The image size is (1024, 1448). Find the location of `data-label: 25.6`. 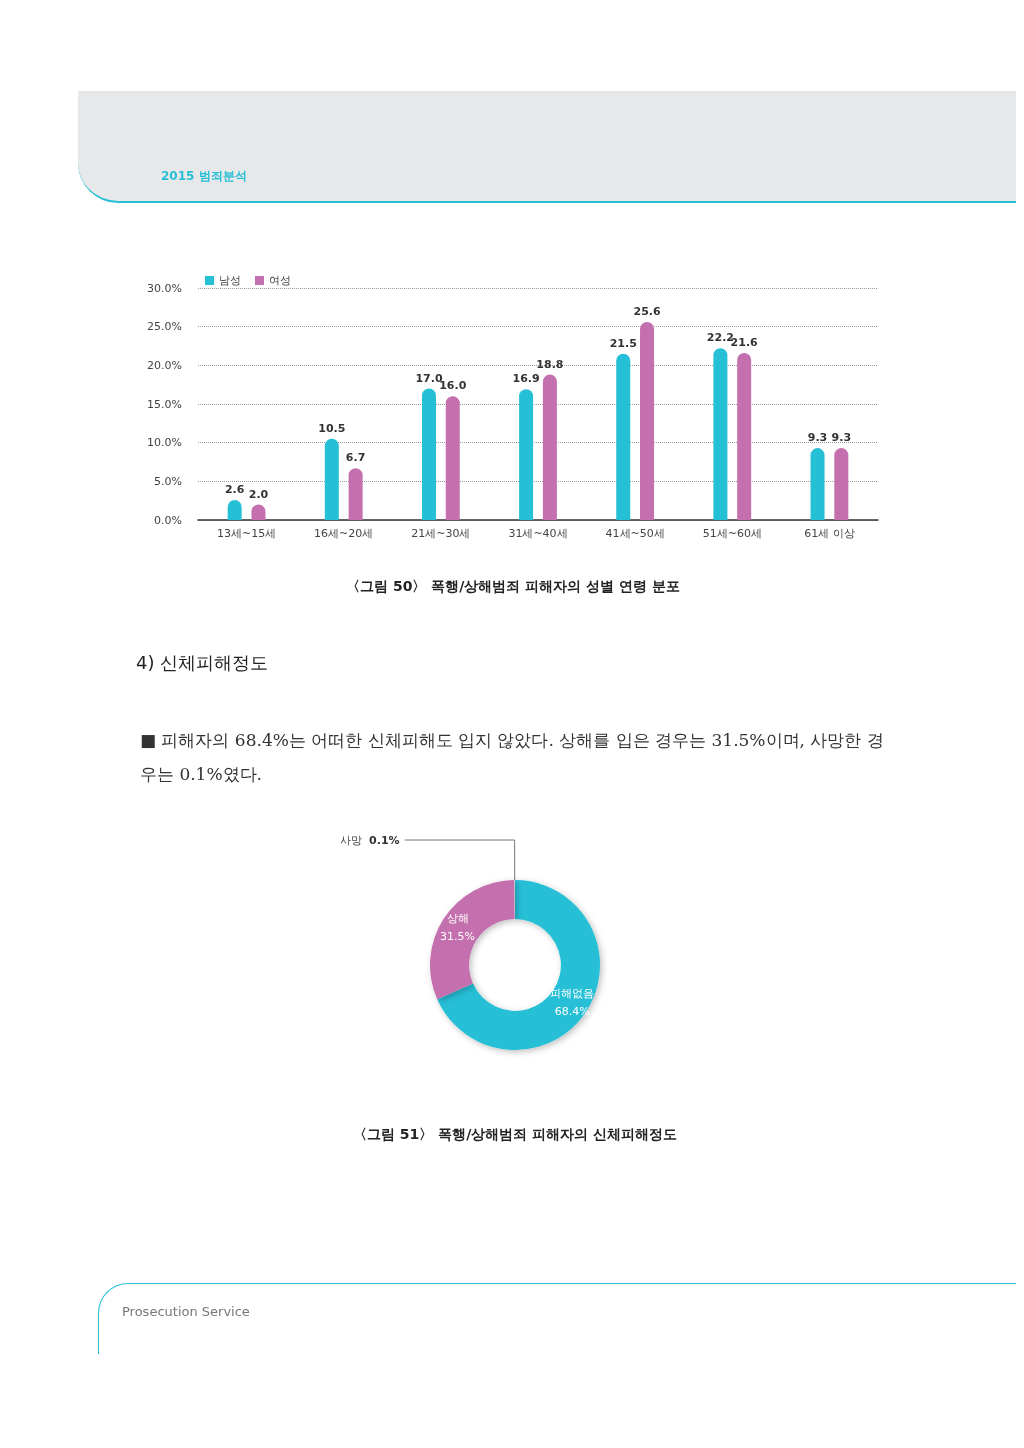

data-label: 25.6 is located at coordinates (647, 312).